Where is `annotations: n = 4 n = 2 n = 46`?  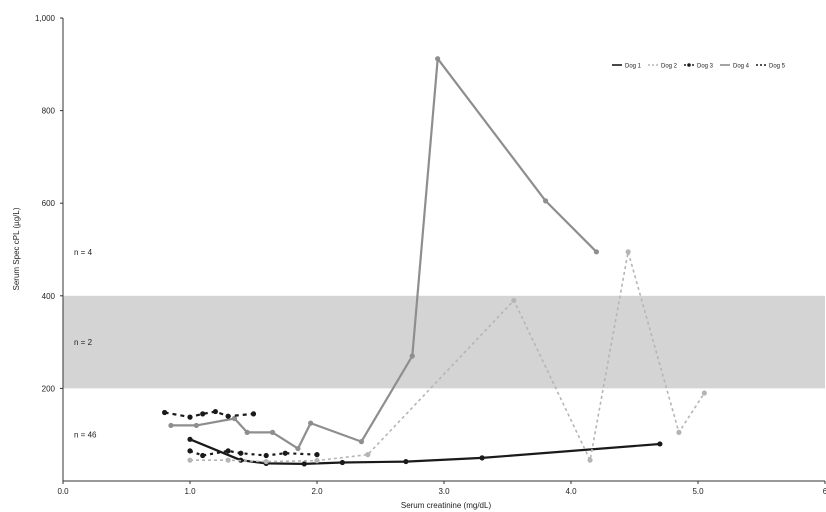 annotations: n = 4 n = 2 n = 46 is located at coordinates (85, 344).